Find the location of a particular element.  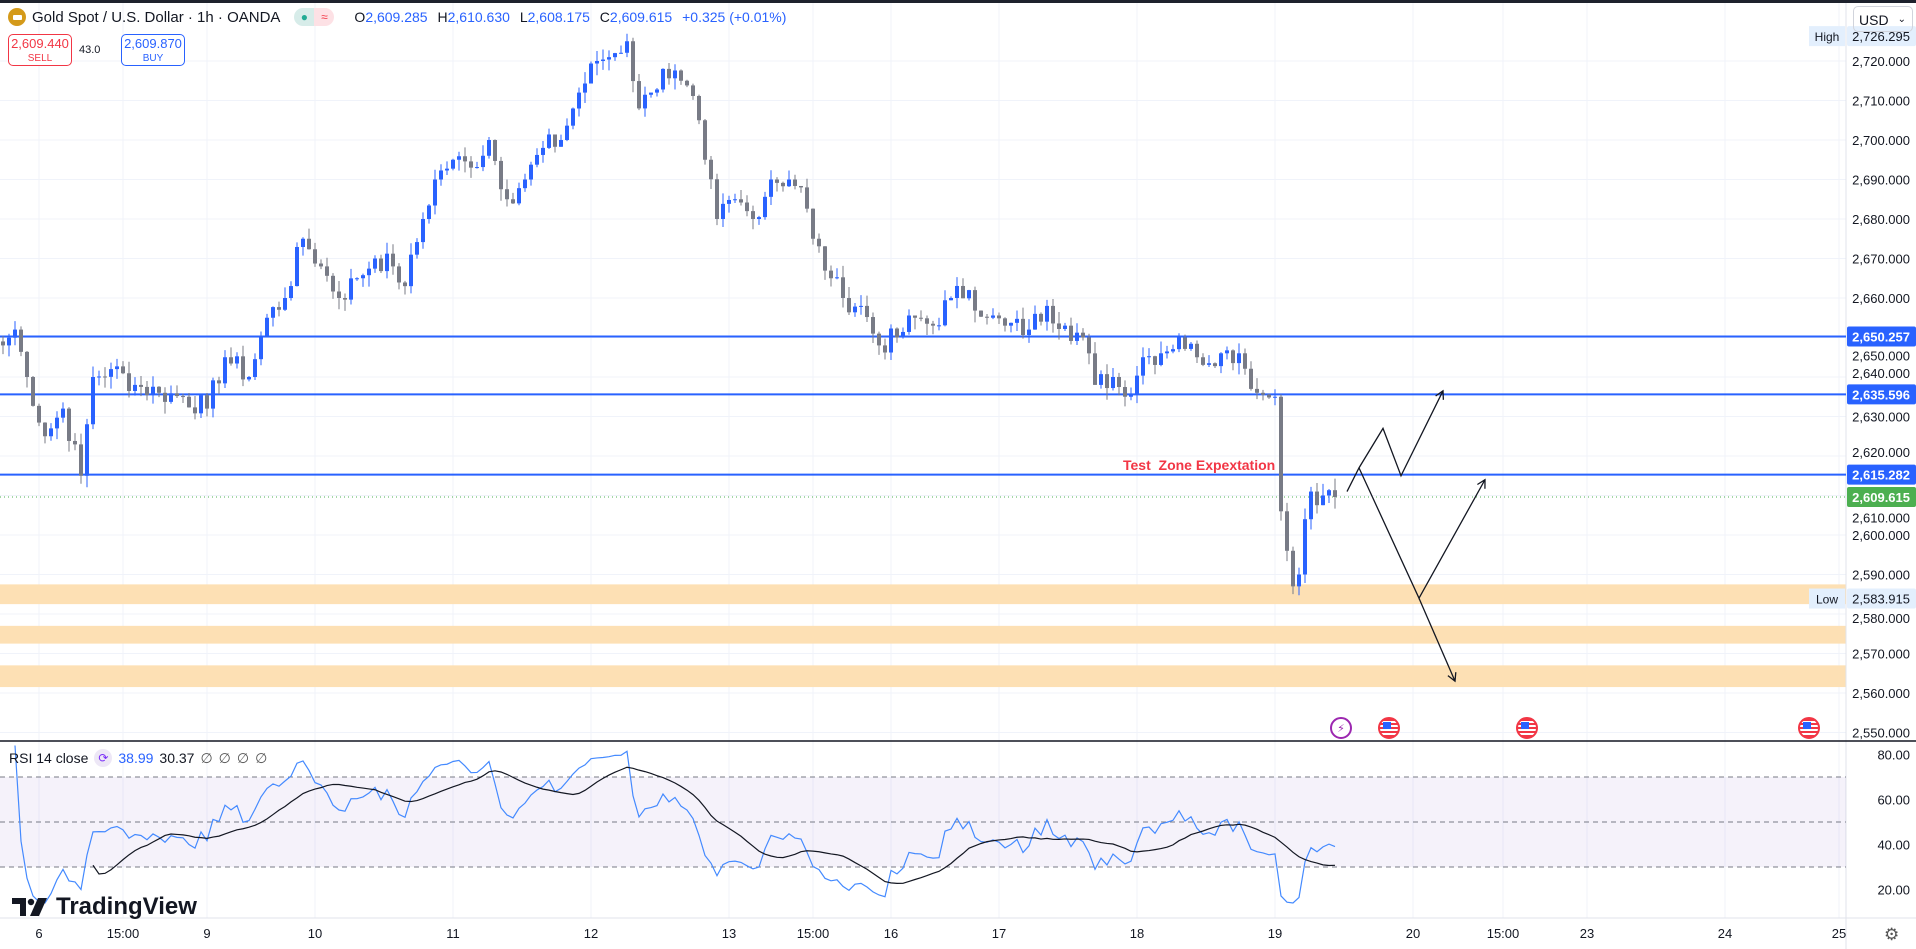

time-axis-label: 20 is located at coordinates (1413, 933).